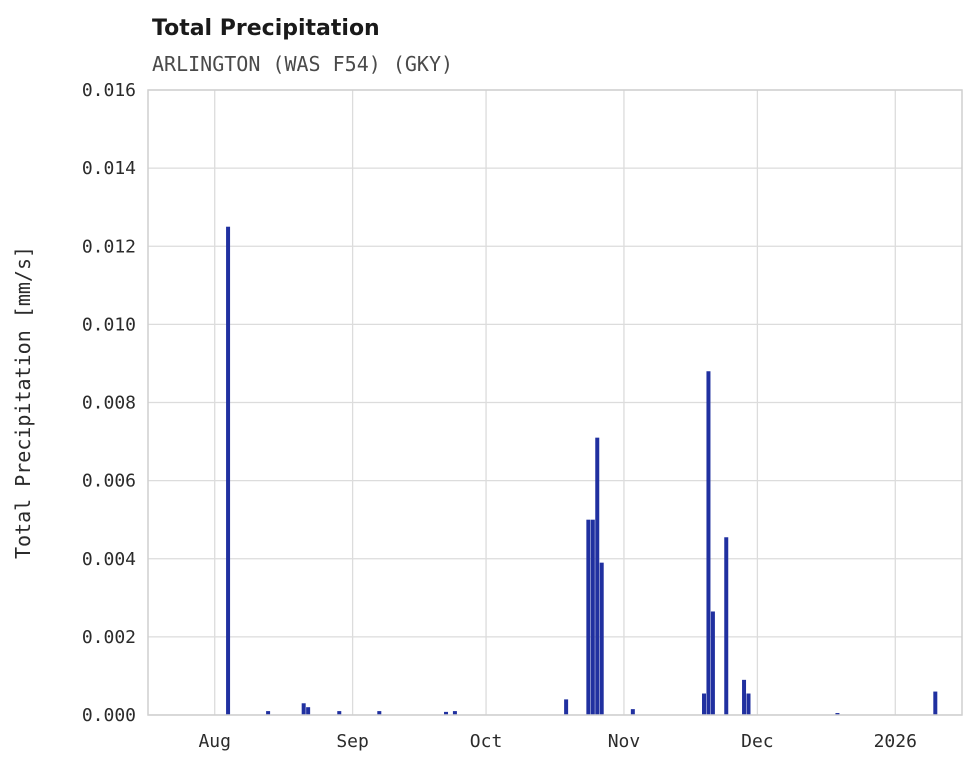  What do you see at coordinates (214, 741) in the screenshot?
I see `x-tick-label: Aug` at bounding box center [214, 741].